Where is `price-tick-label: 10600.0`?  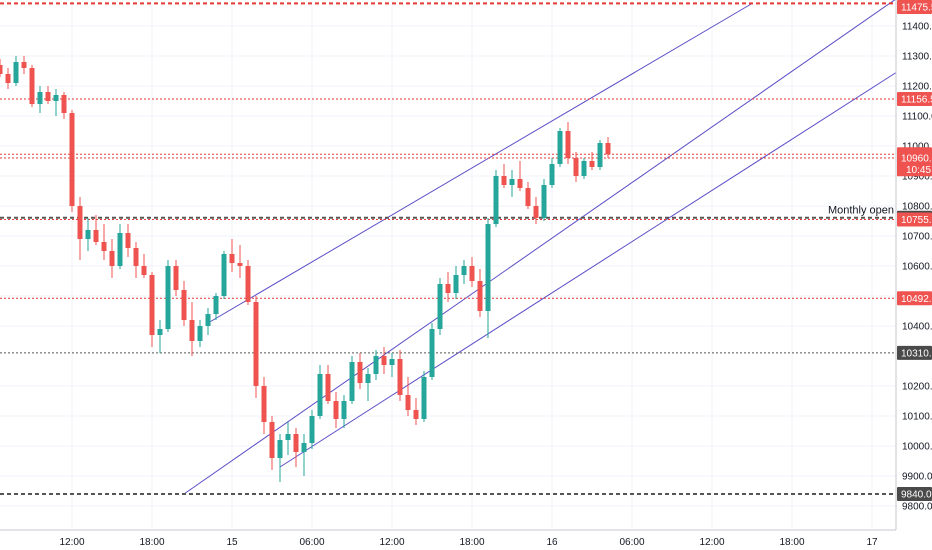 price-tick-label: 10600.0 is located at coordinates (917, 267).